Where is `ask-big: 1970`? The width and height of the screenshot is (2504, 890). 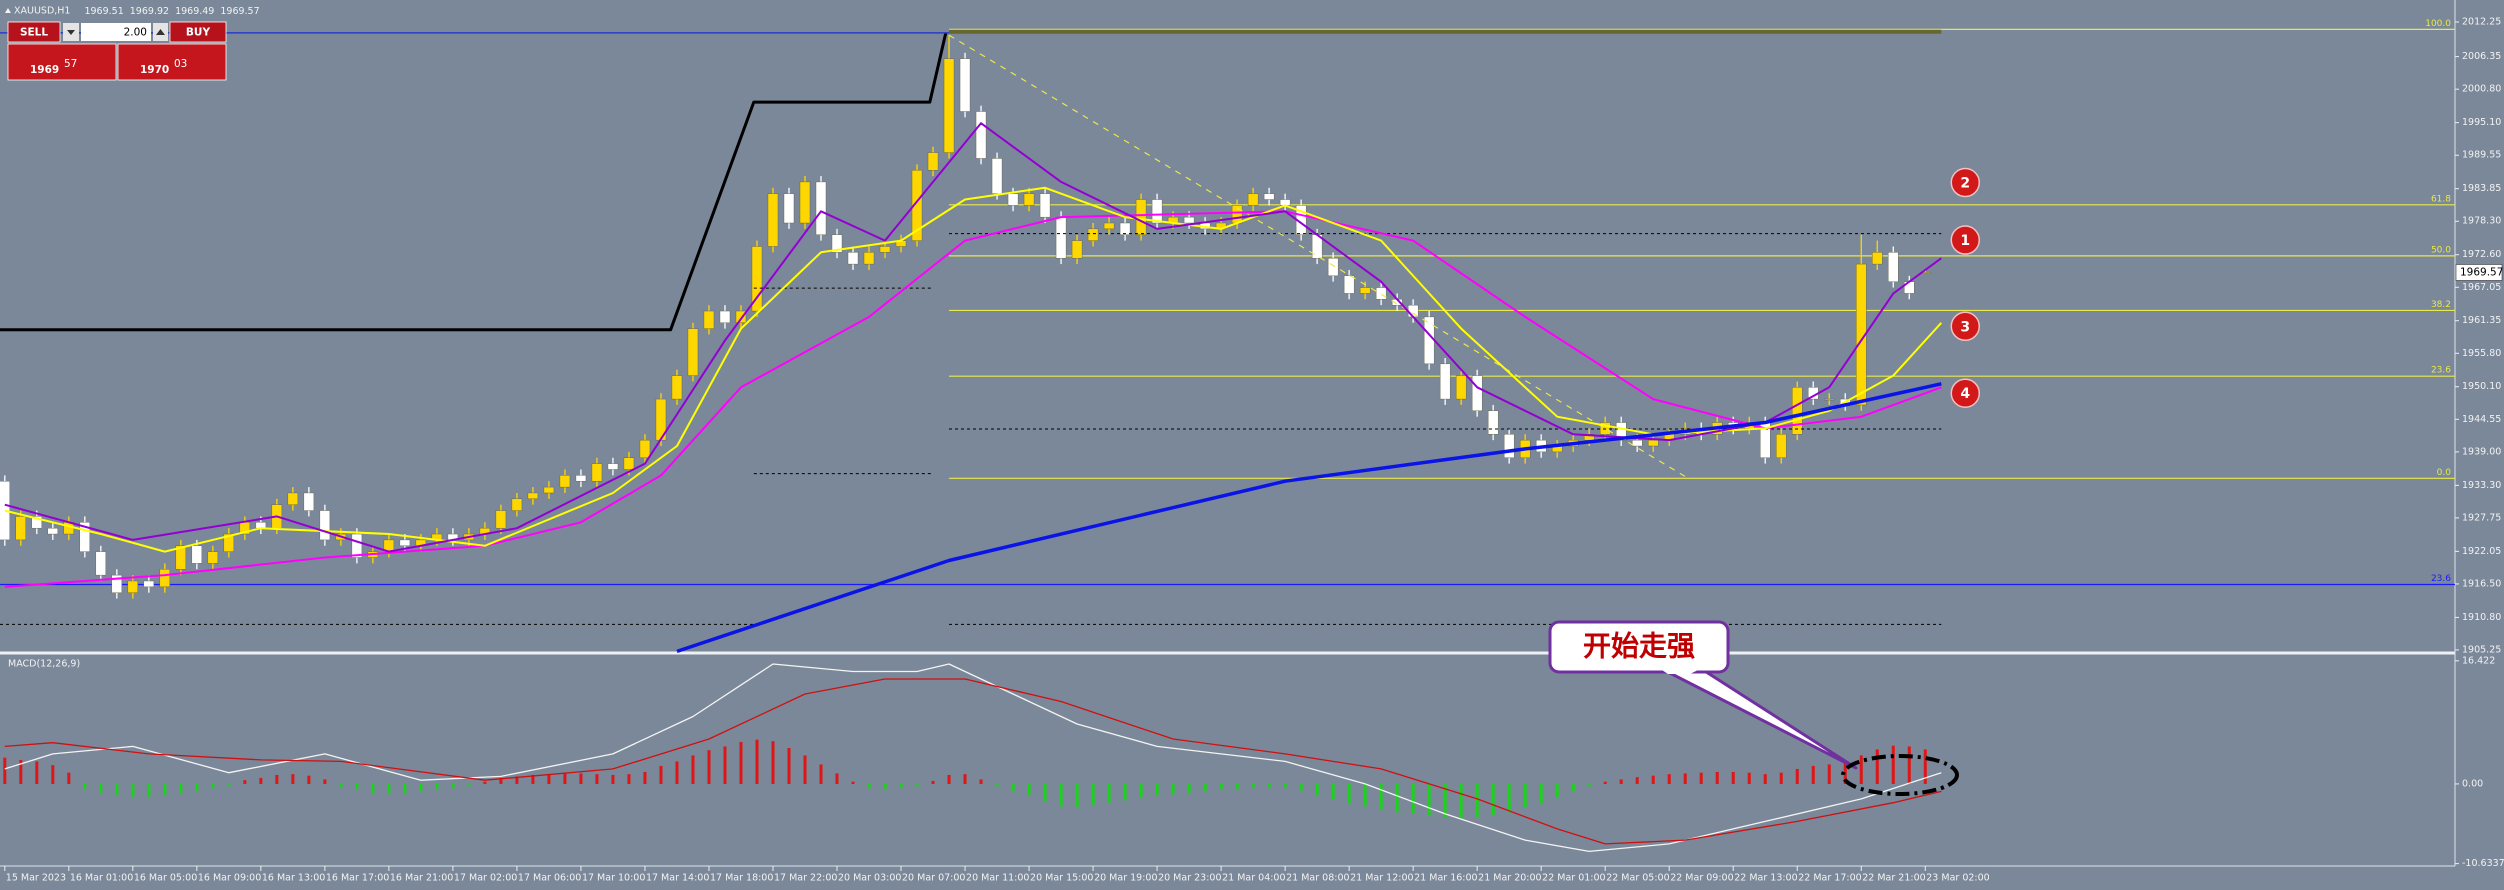 ask-big: 1970 is located at coordinates (154, 70).